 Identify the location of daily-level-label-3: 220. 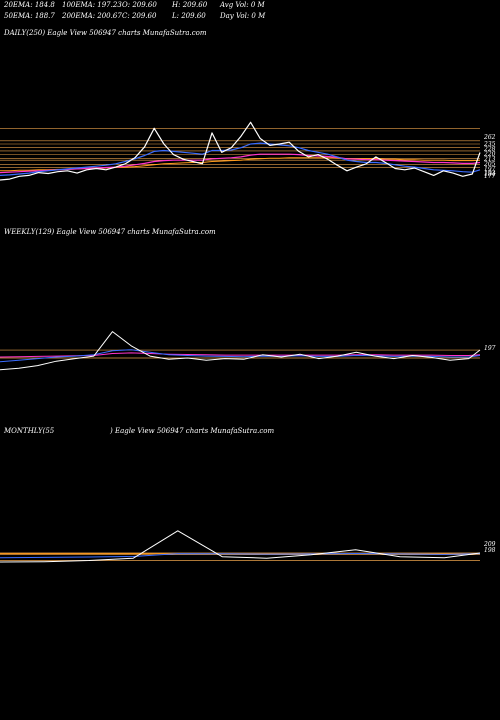
(489, 154).